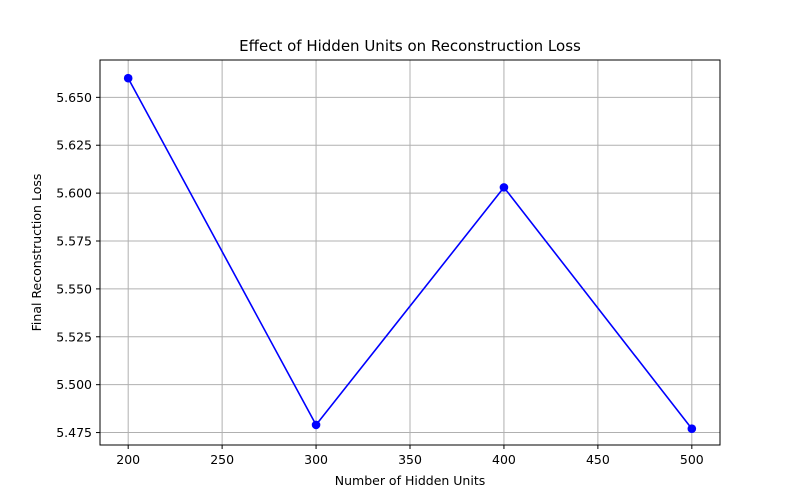  Describe the element at coordinates (410, 480) in the screenshot. I see `x-axis-label: Number of Hidden Units` at that location.